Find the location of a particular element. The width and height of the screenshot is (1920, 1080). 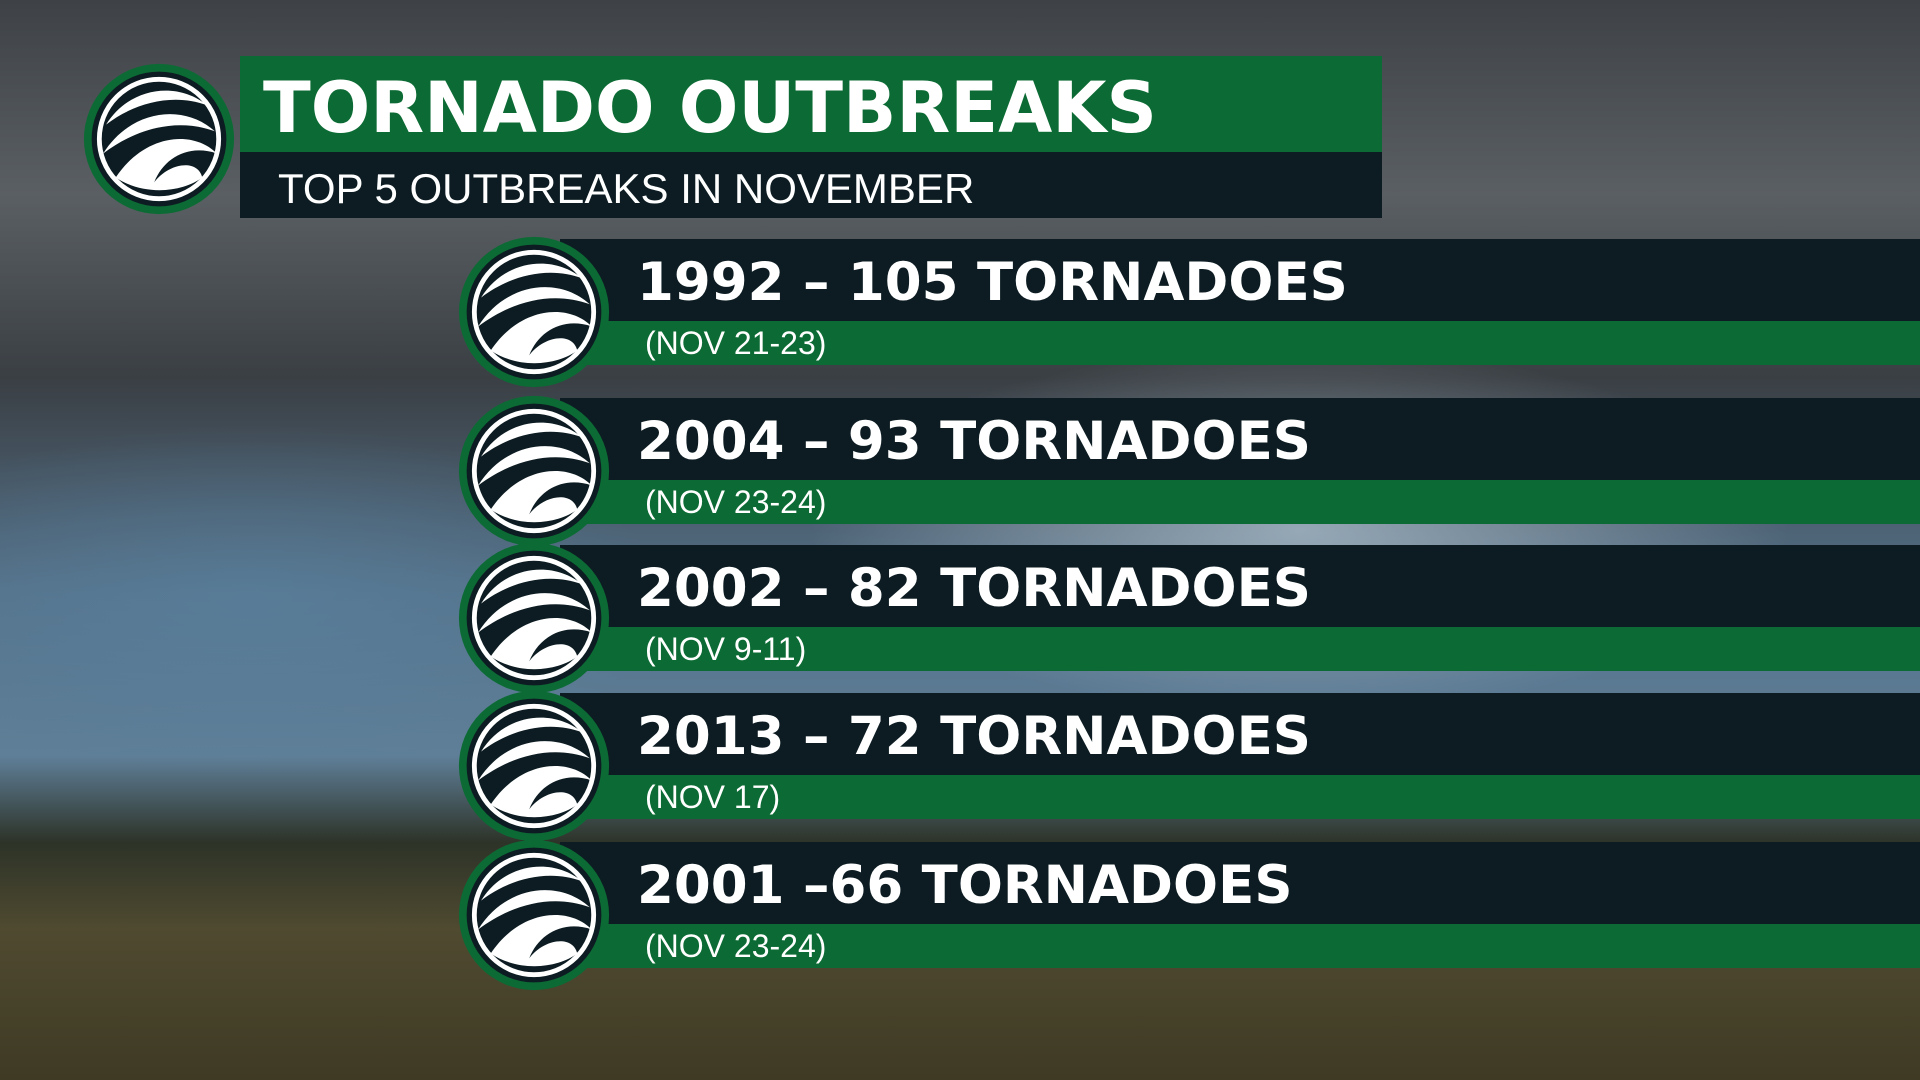

row-headline: 2004 – 93 TORNADOES is located at coordinates (974, 441).